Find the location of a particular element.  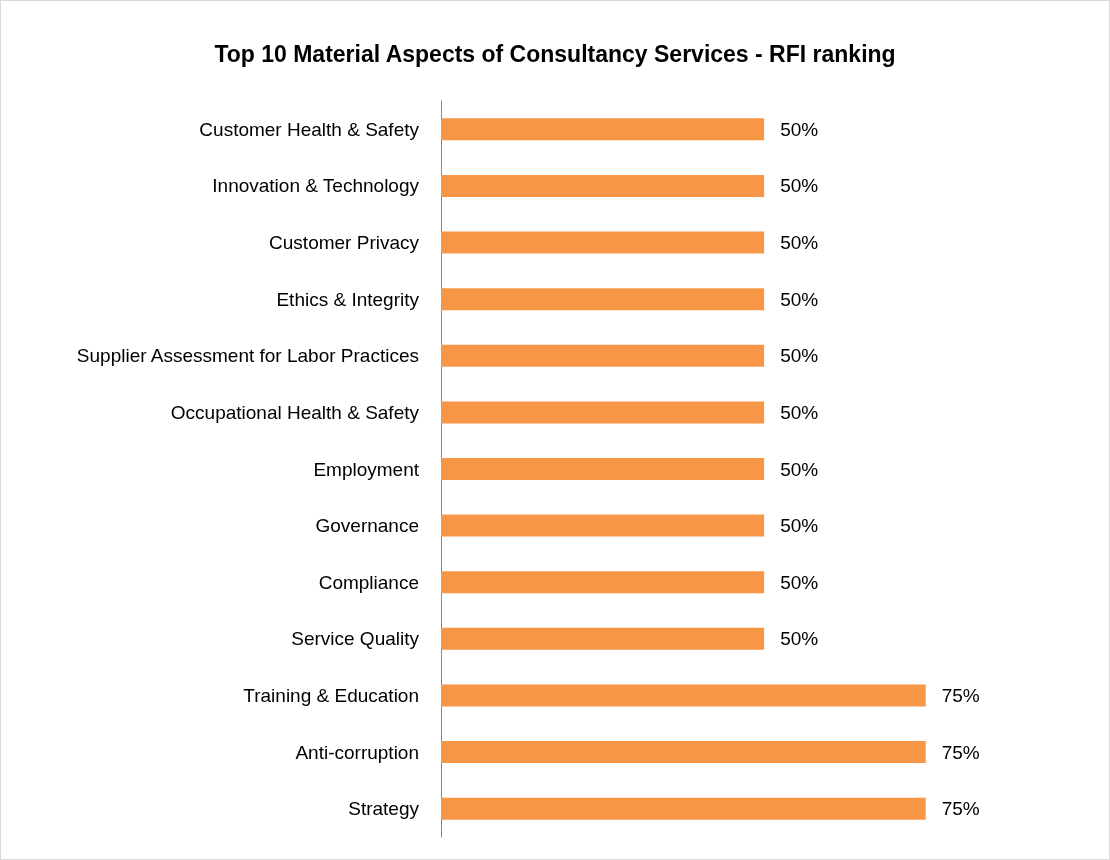

y-tick-label: Compliance is located at coordinates (368, 582).